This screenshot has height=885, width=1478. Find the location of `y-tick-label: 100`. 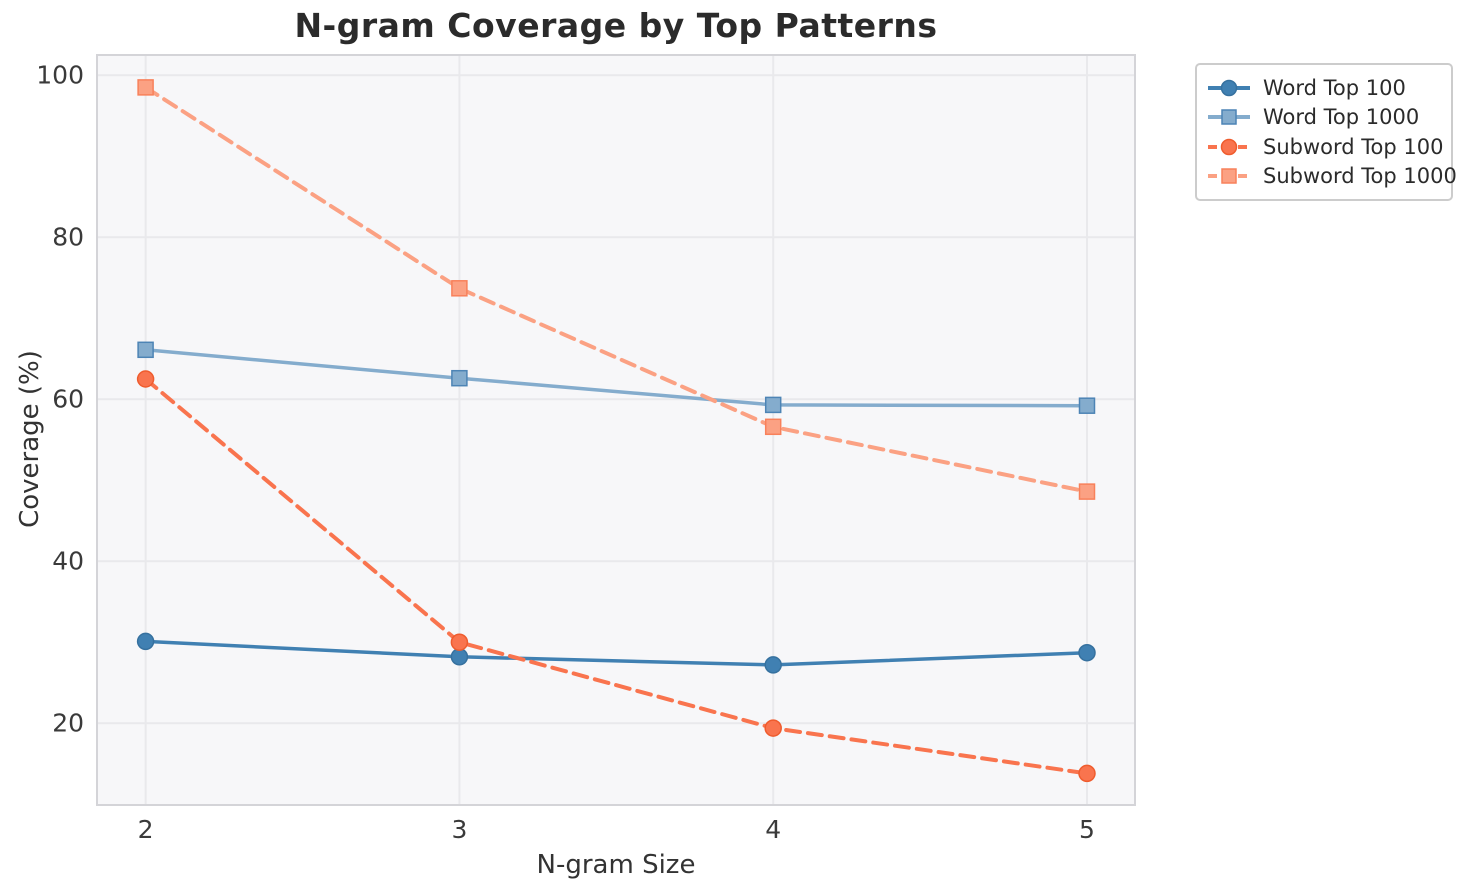

y-tick-label: 100 is located at coordinates (60, 75).